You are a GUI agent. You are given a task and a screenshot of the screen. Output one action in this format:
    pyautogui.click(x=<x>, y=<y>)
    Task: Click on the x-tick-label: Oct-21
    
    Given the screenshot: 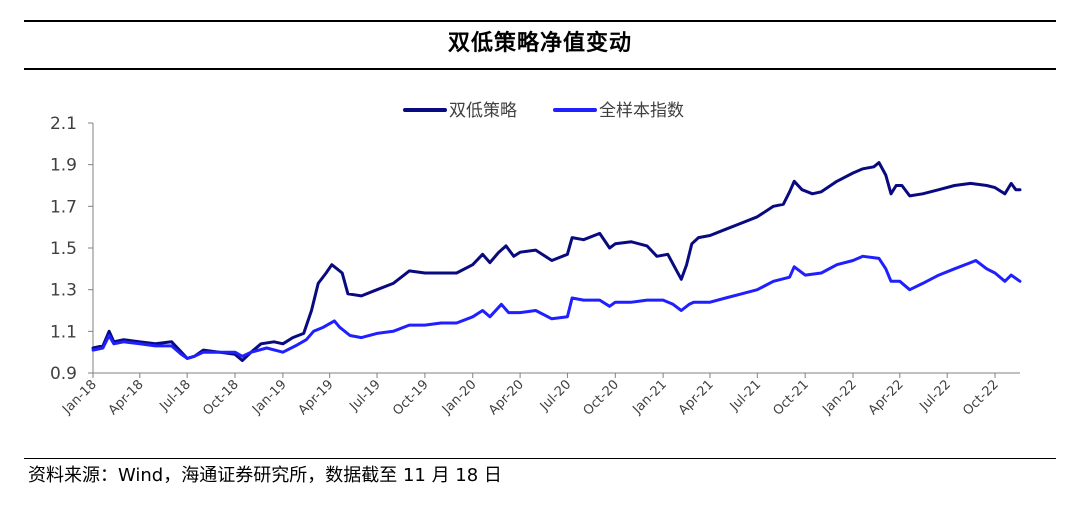 What is the action you would take?
    pyautogui.click(x=791, y=398)
    